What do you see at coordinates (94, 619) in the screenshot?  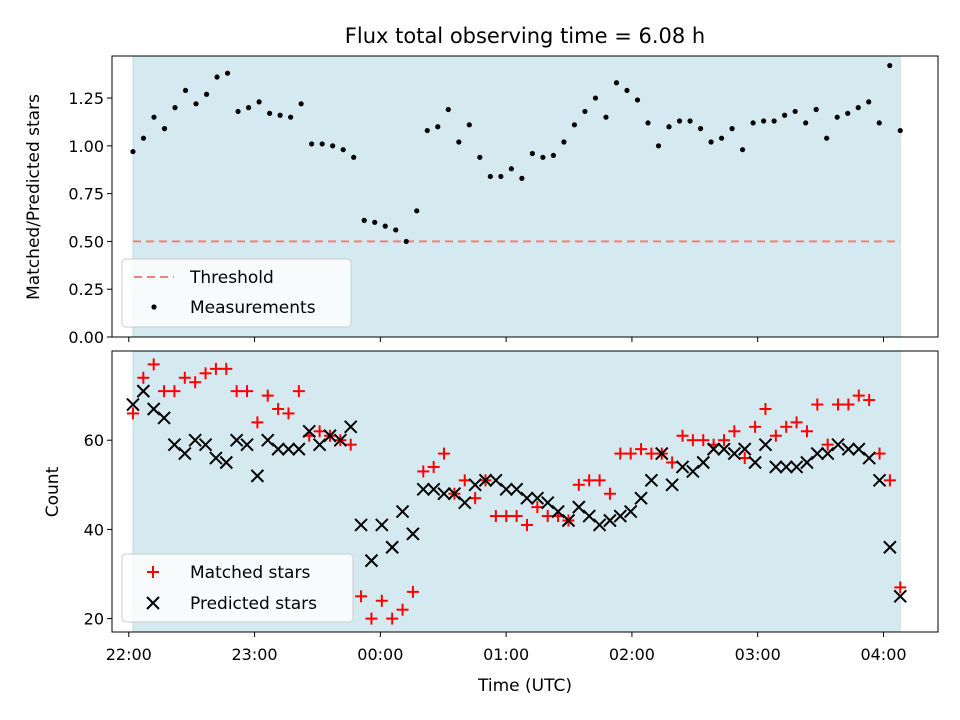 I see `y-tick-label: 20` at bounding box center [94, 619].